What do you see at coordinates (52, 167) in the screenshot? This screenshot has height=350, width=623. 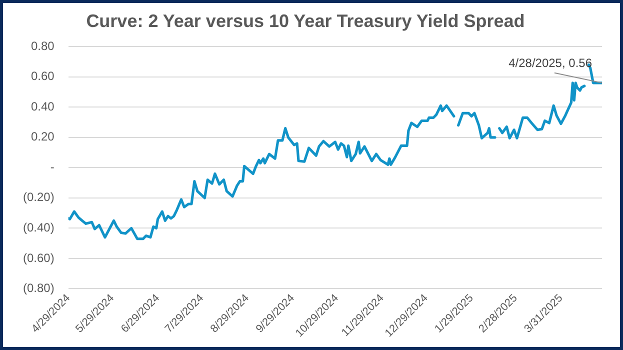 I see `y-tick-label: -` at bounding box center [52, 167].